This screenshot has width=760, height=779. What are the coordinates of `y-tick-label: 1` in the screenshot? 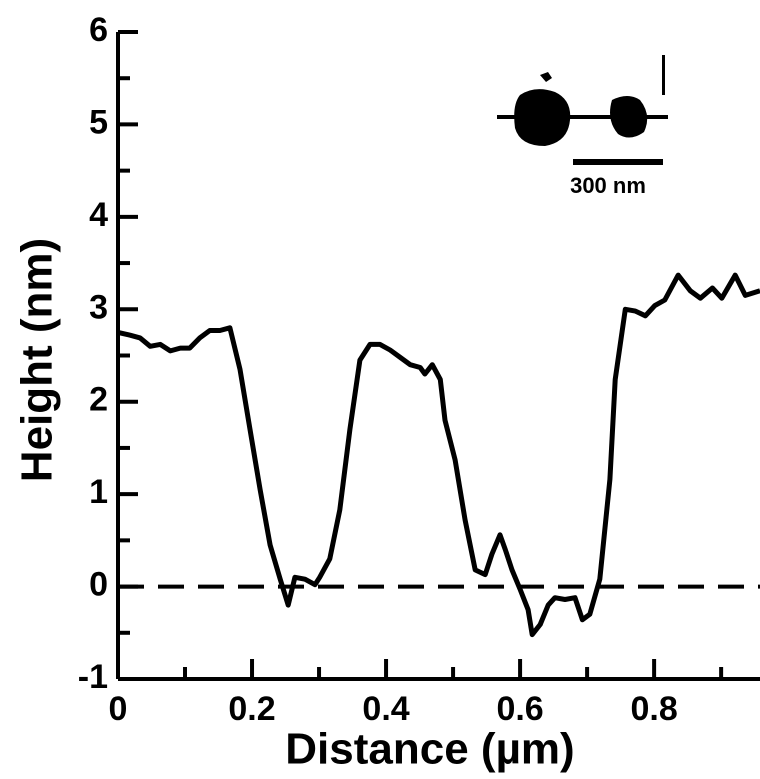 It's located at (98, 492).